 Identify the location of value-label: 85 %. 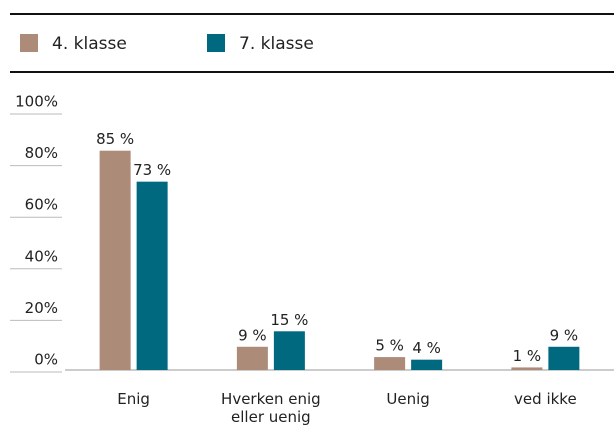
(115, 139).